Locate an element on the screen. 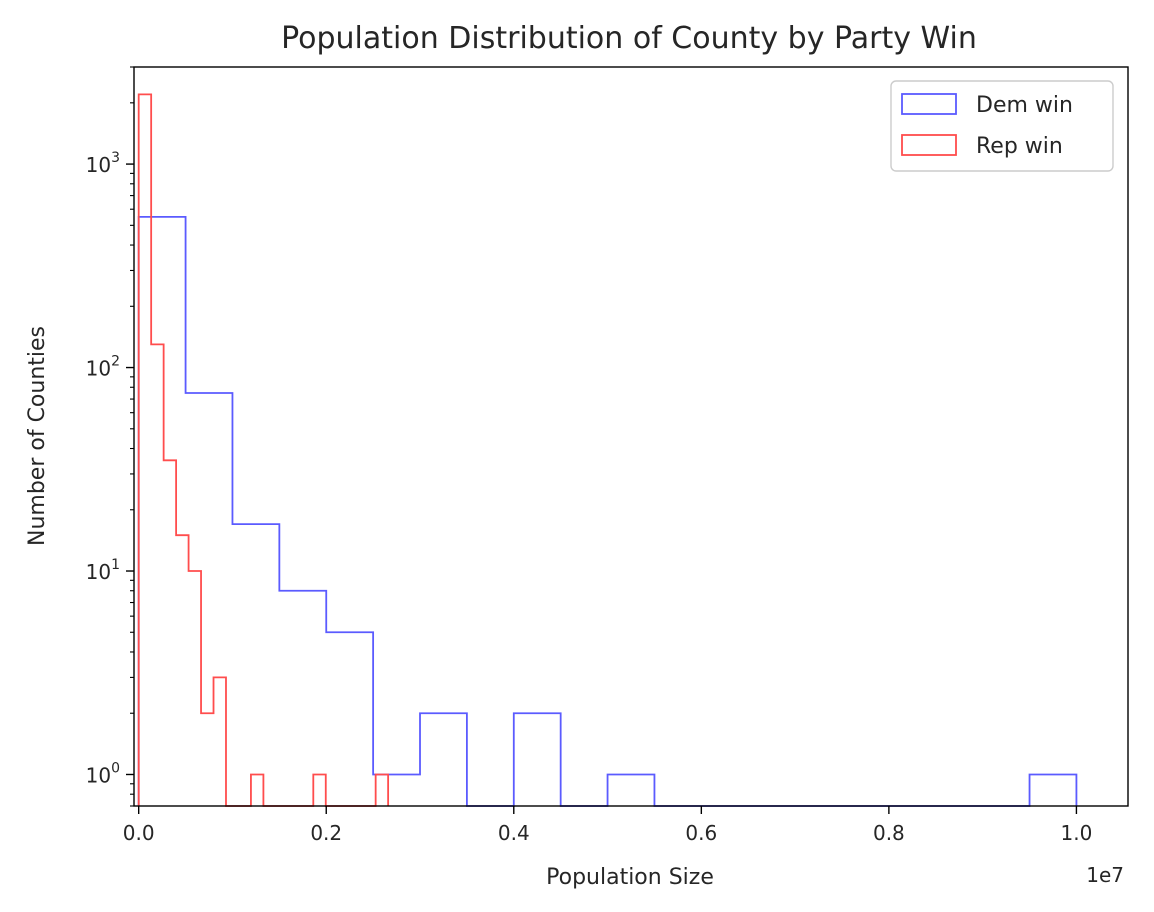 The image size is (1154, 912). legend-frame is located at coordinates (1002, 126).